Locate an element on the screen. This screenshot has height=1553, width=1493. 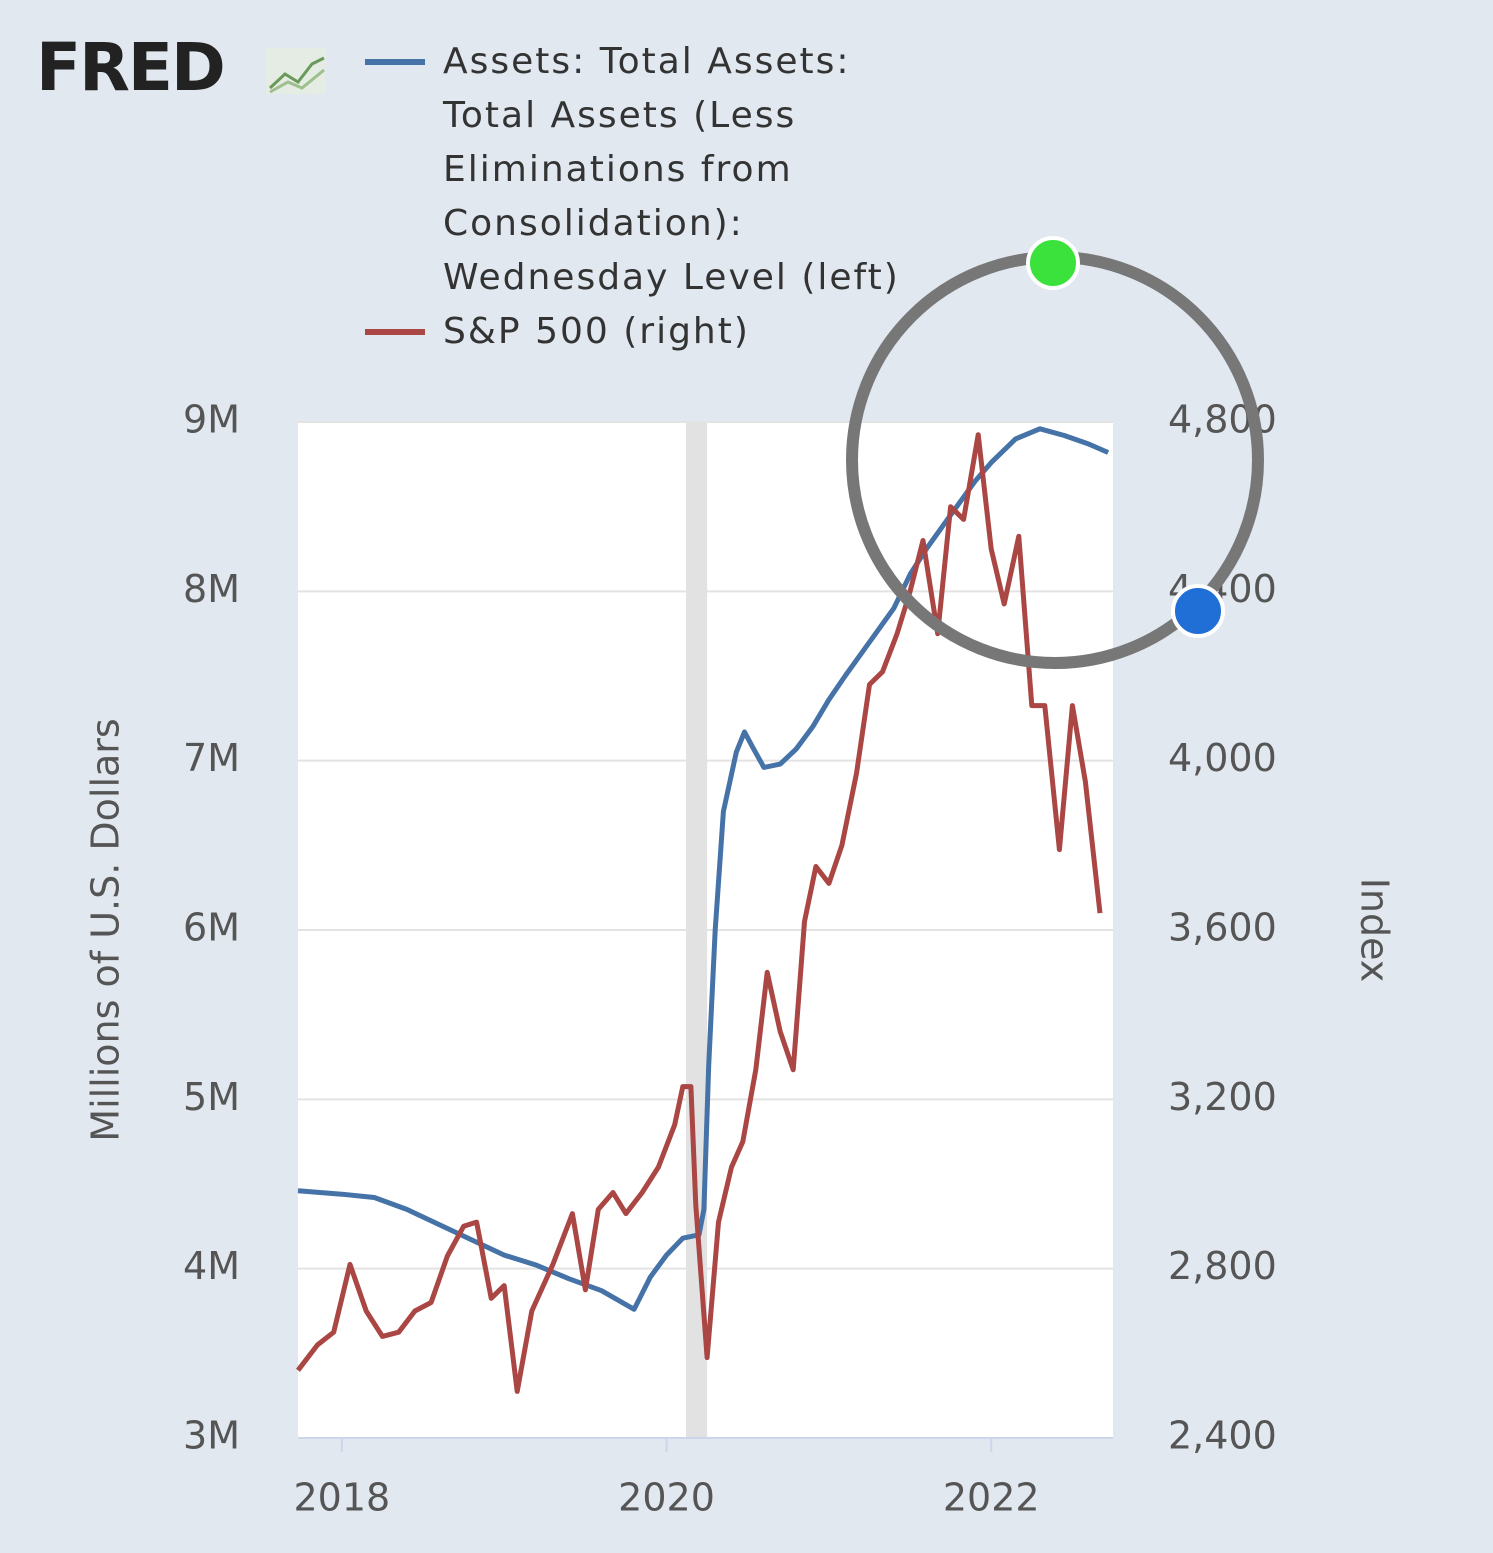
y-tick-label: 5M is located at coordinates (211, 1097).